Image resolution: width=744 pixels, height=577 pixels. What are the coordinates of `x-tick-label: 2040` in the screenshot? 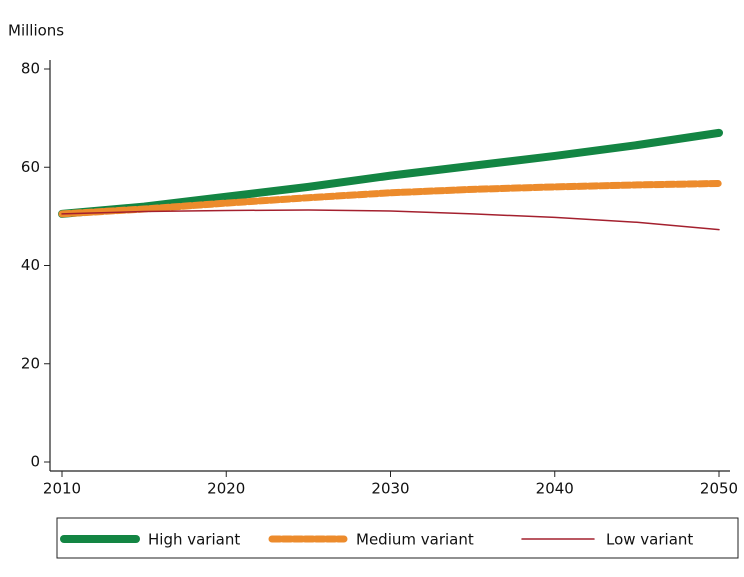 It's located at (555, 489).